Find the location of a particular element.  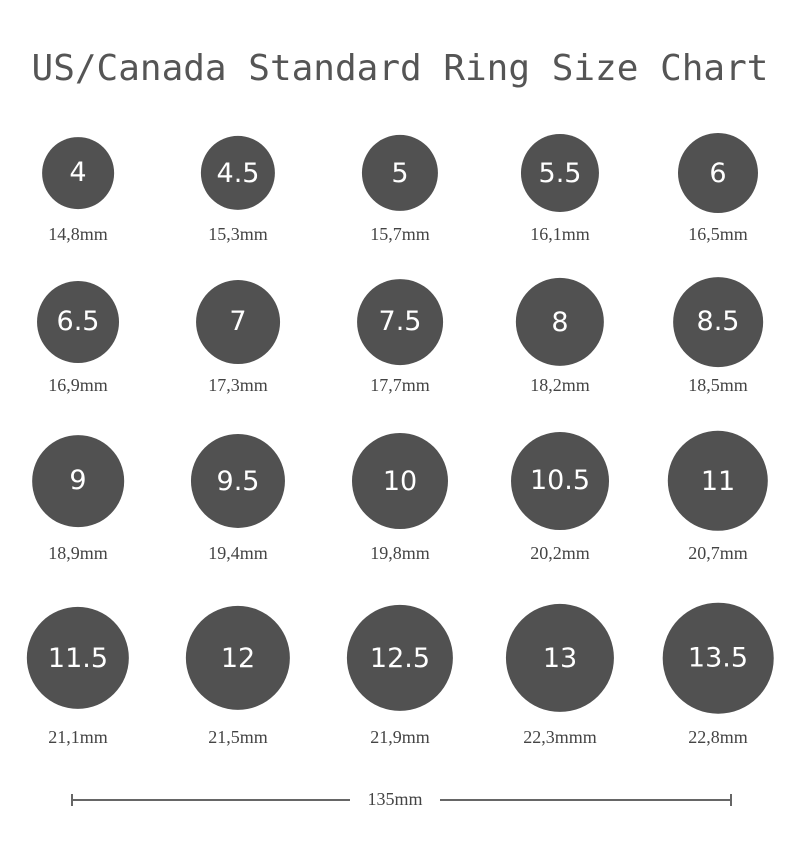

ring-diameter-label: 20,7mm is located at coordinates (718, 553).